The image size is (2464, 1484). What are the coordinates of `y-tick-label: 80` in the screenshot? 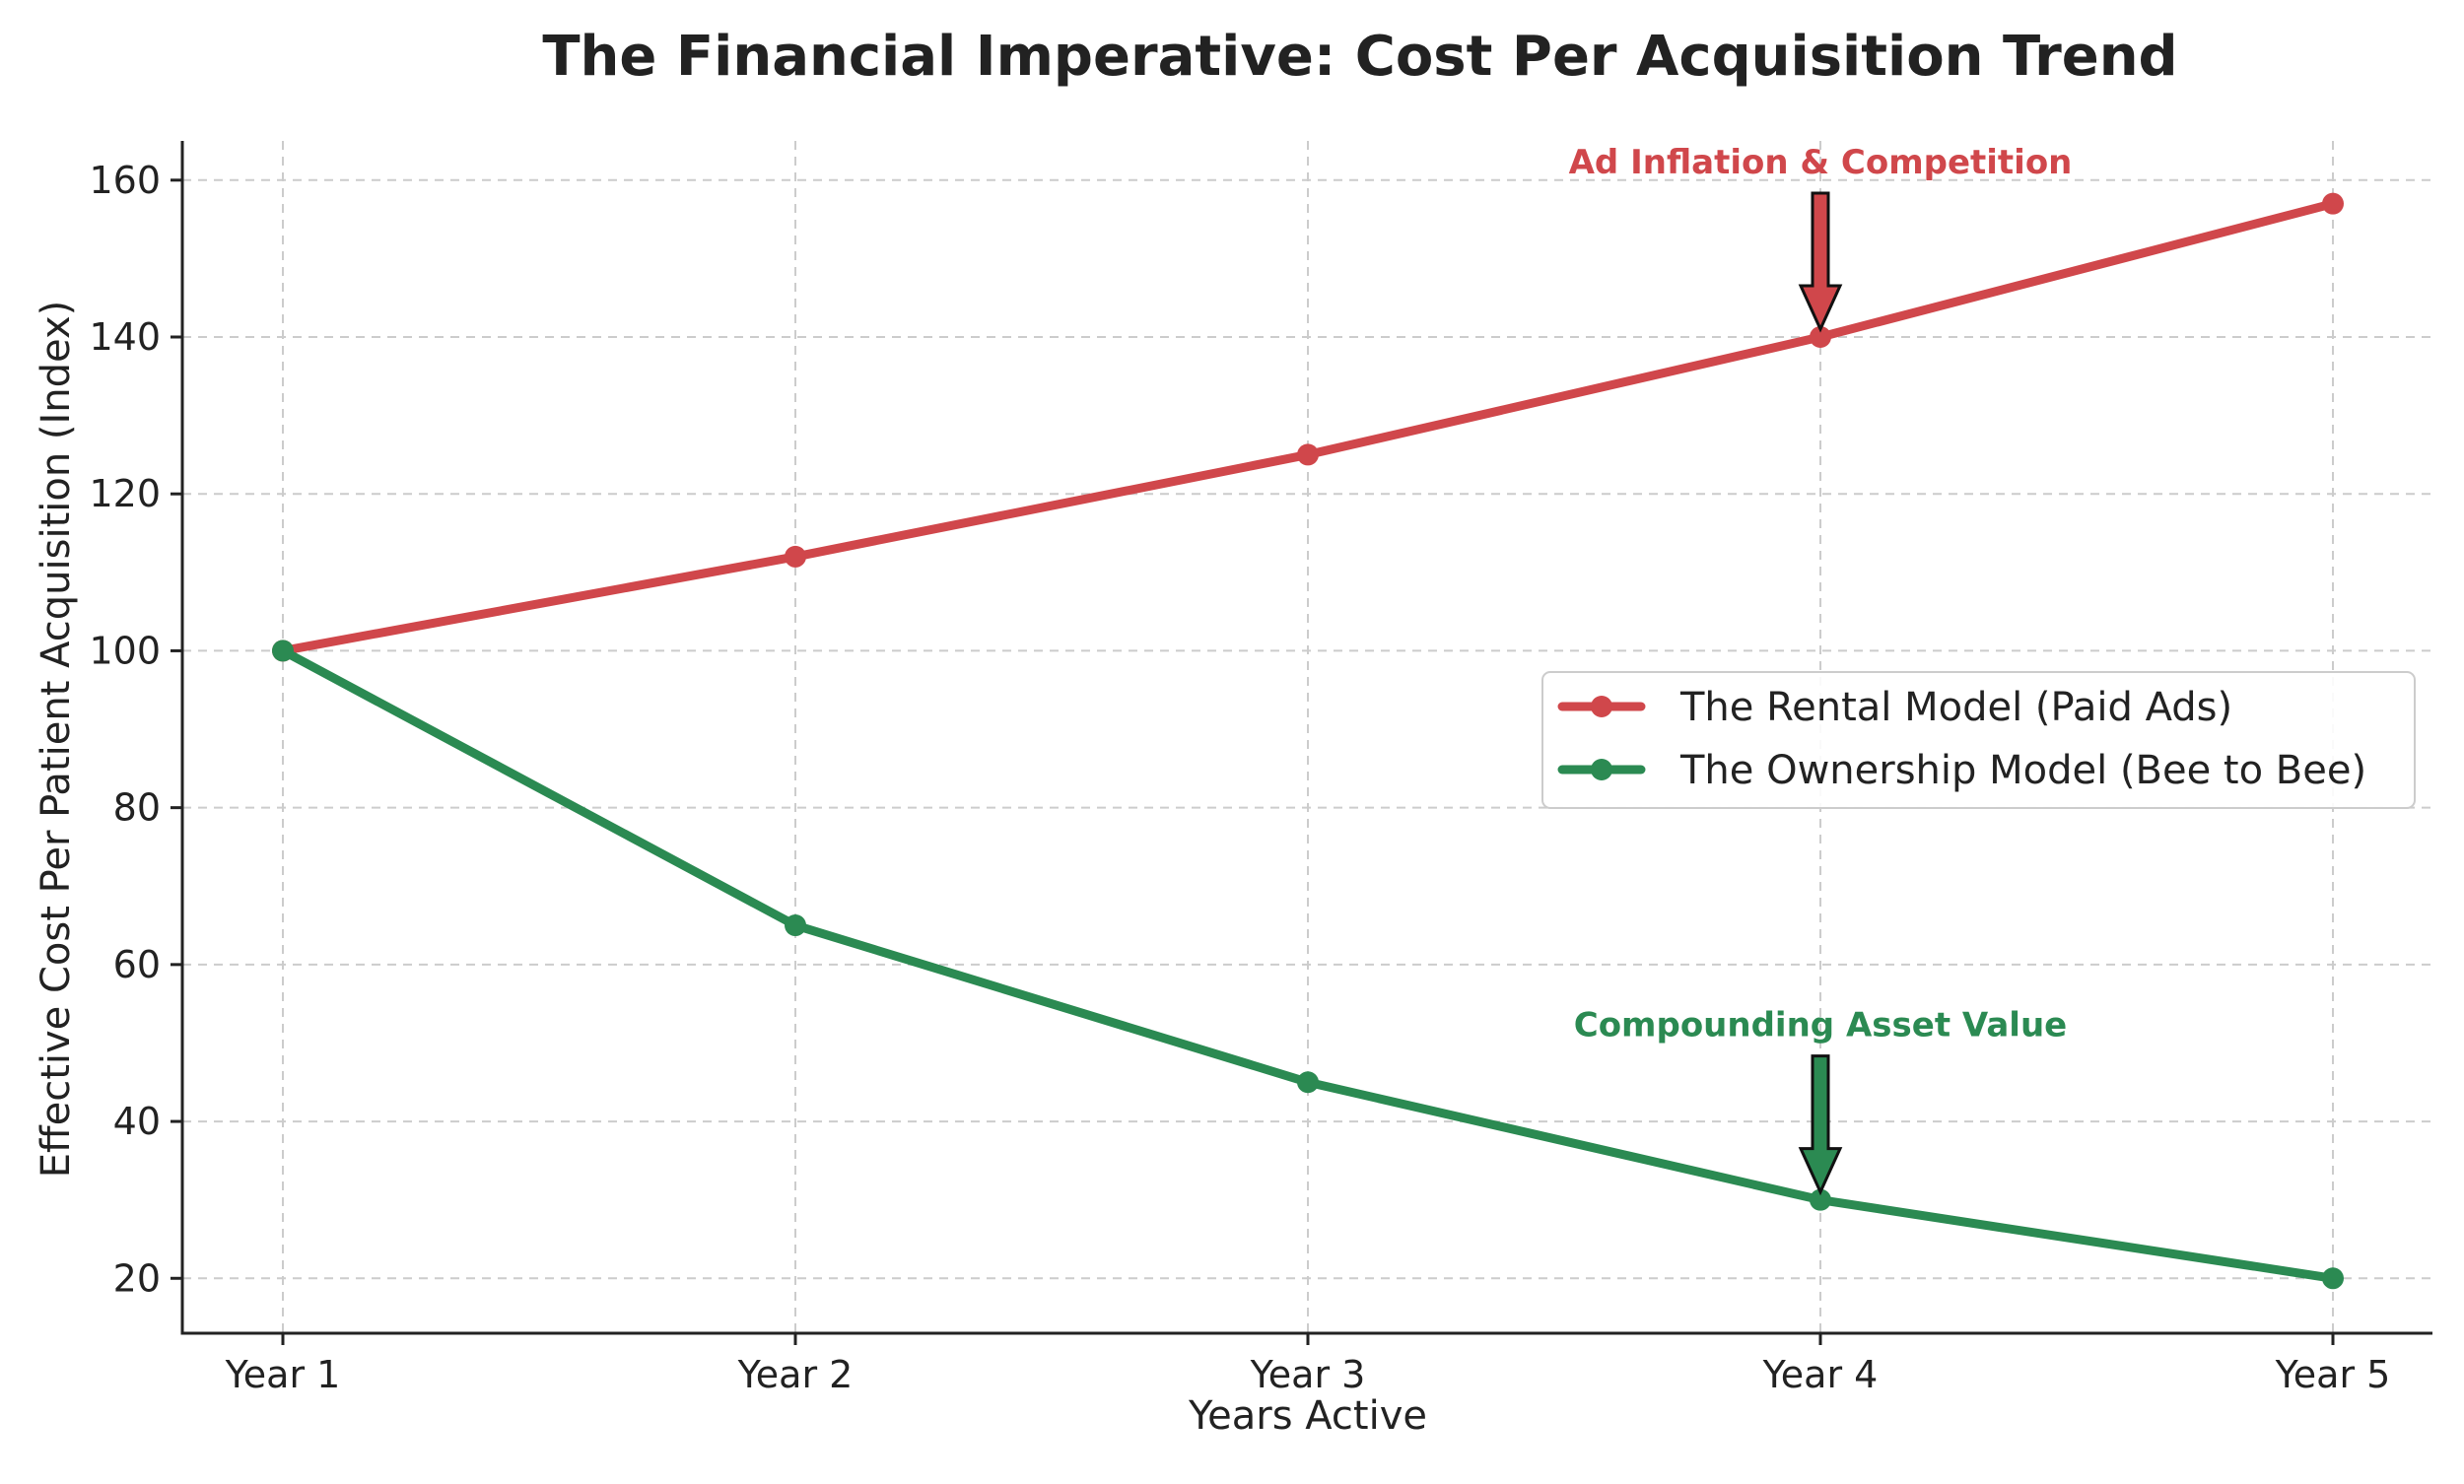 It's located at (137, 808).